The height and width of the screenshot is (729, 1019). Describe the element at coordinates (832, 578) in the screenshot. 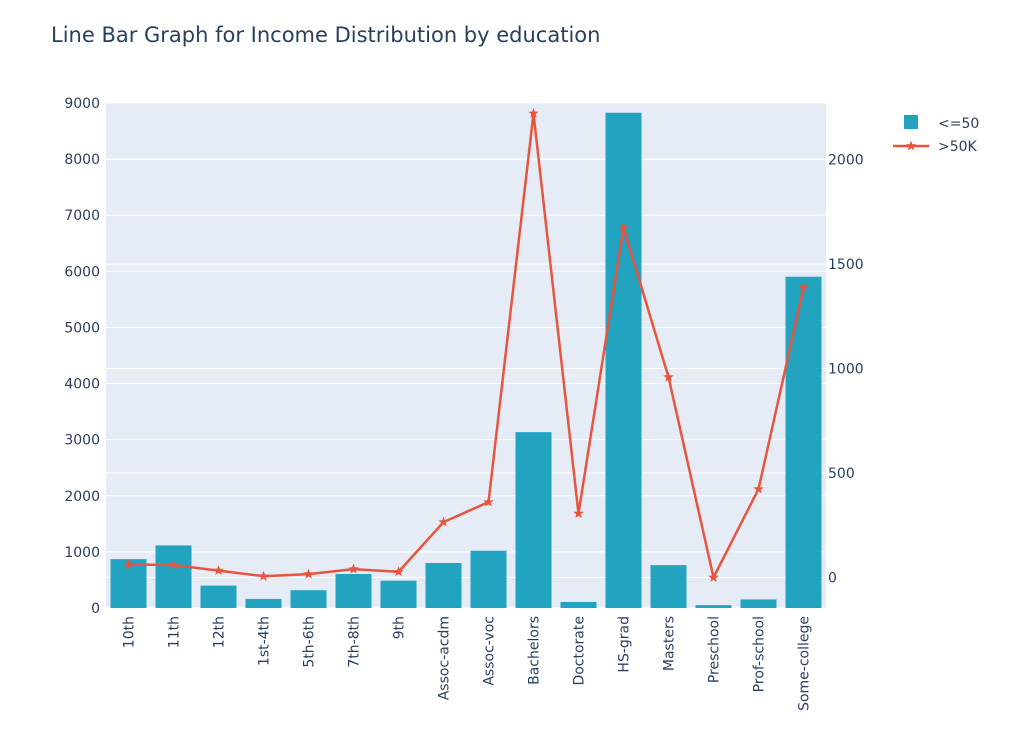

I see `right-tick-label: 0` at that location.